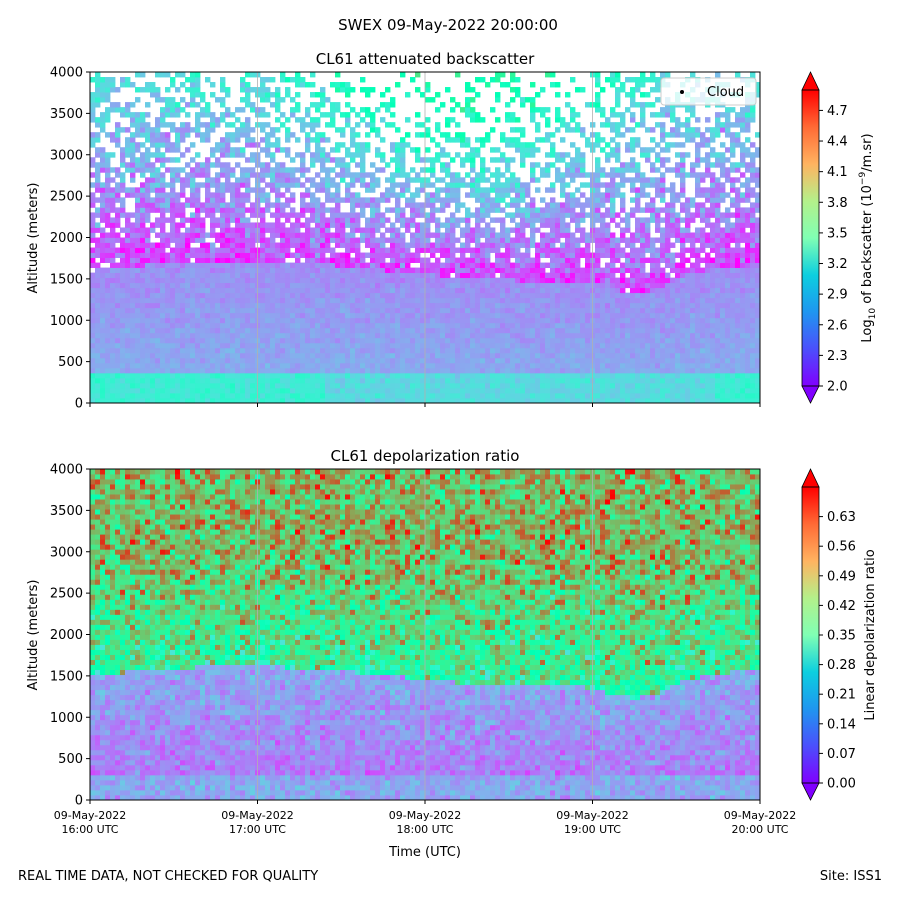  What do you see at coordinates (837, 111) in the screenshot?
I see `colorbar-tick-label: 4.7` at bounding box center [837, 111].